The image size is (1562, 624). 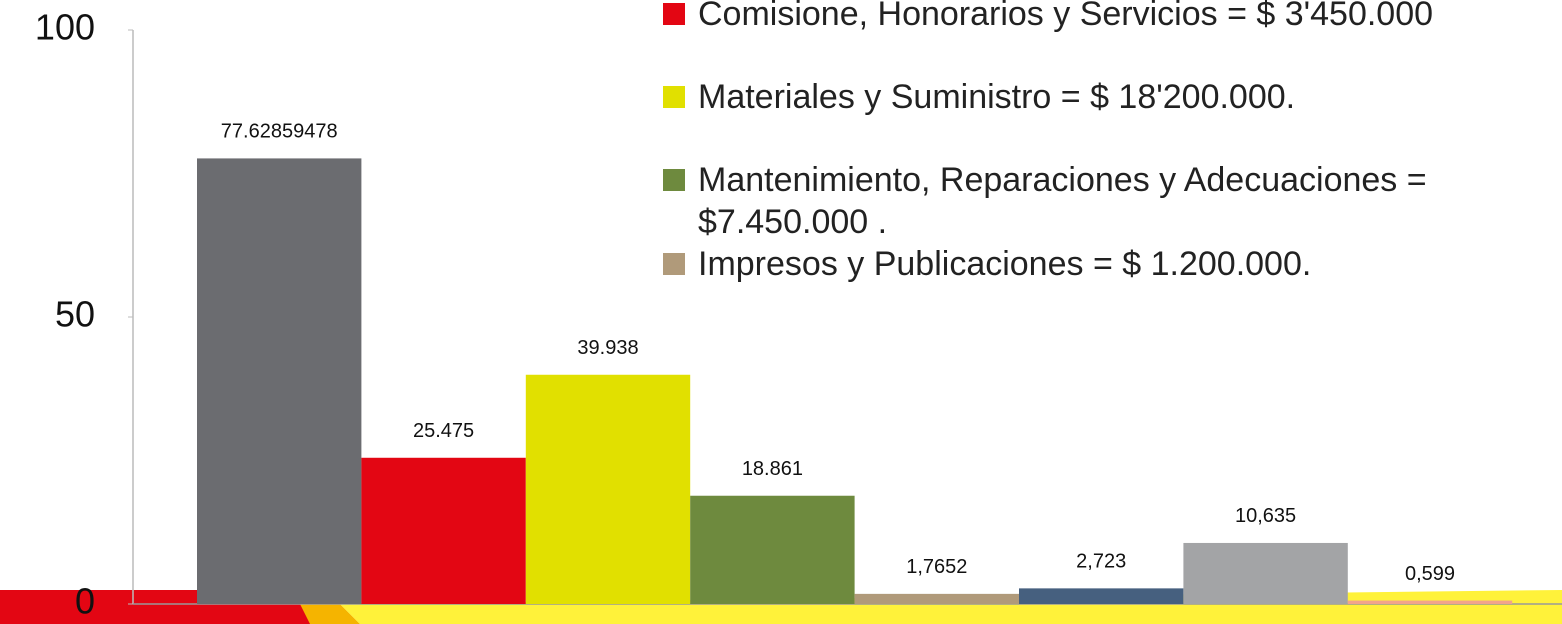 What do you see at coordinates (772, 469) in the screenshot?
I see `data-label: 18.861` at bounding box center [772, 469].